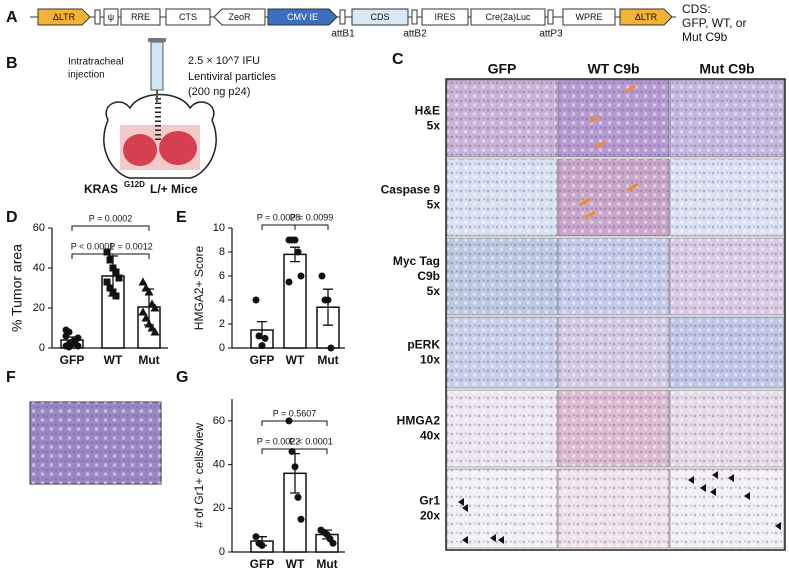 Image resolution: width=789 pixels, height=574 pixels. I want to click on mouse-outline, so click(160, 136).